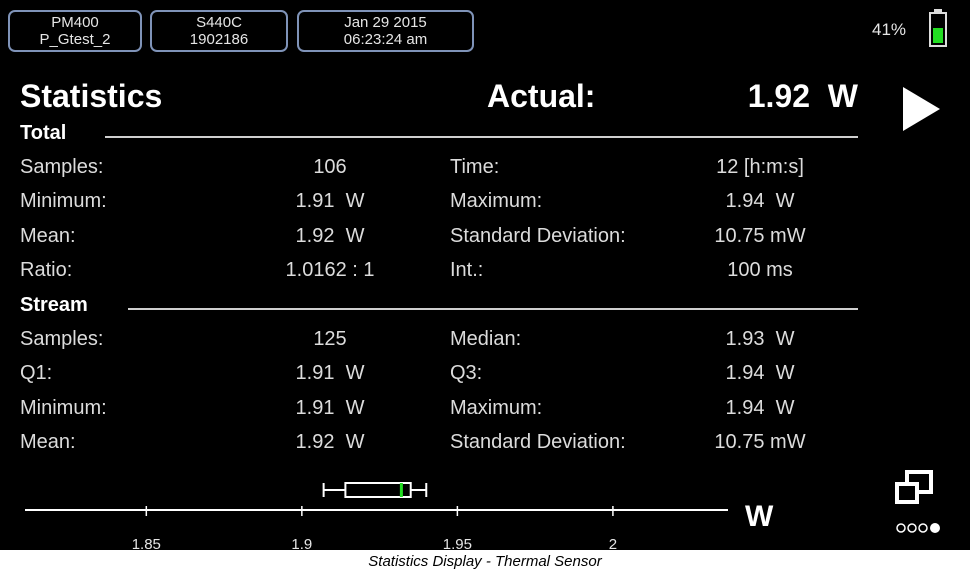 This screenshot has height=578, width=970. I want to click on sensor-chip: S440C 1902186, so click(219, 31).